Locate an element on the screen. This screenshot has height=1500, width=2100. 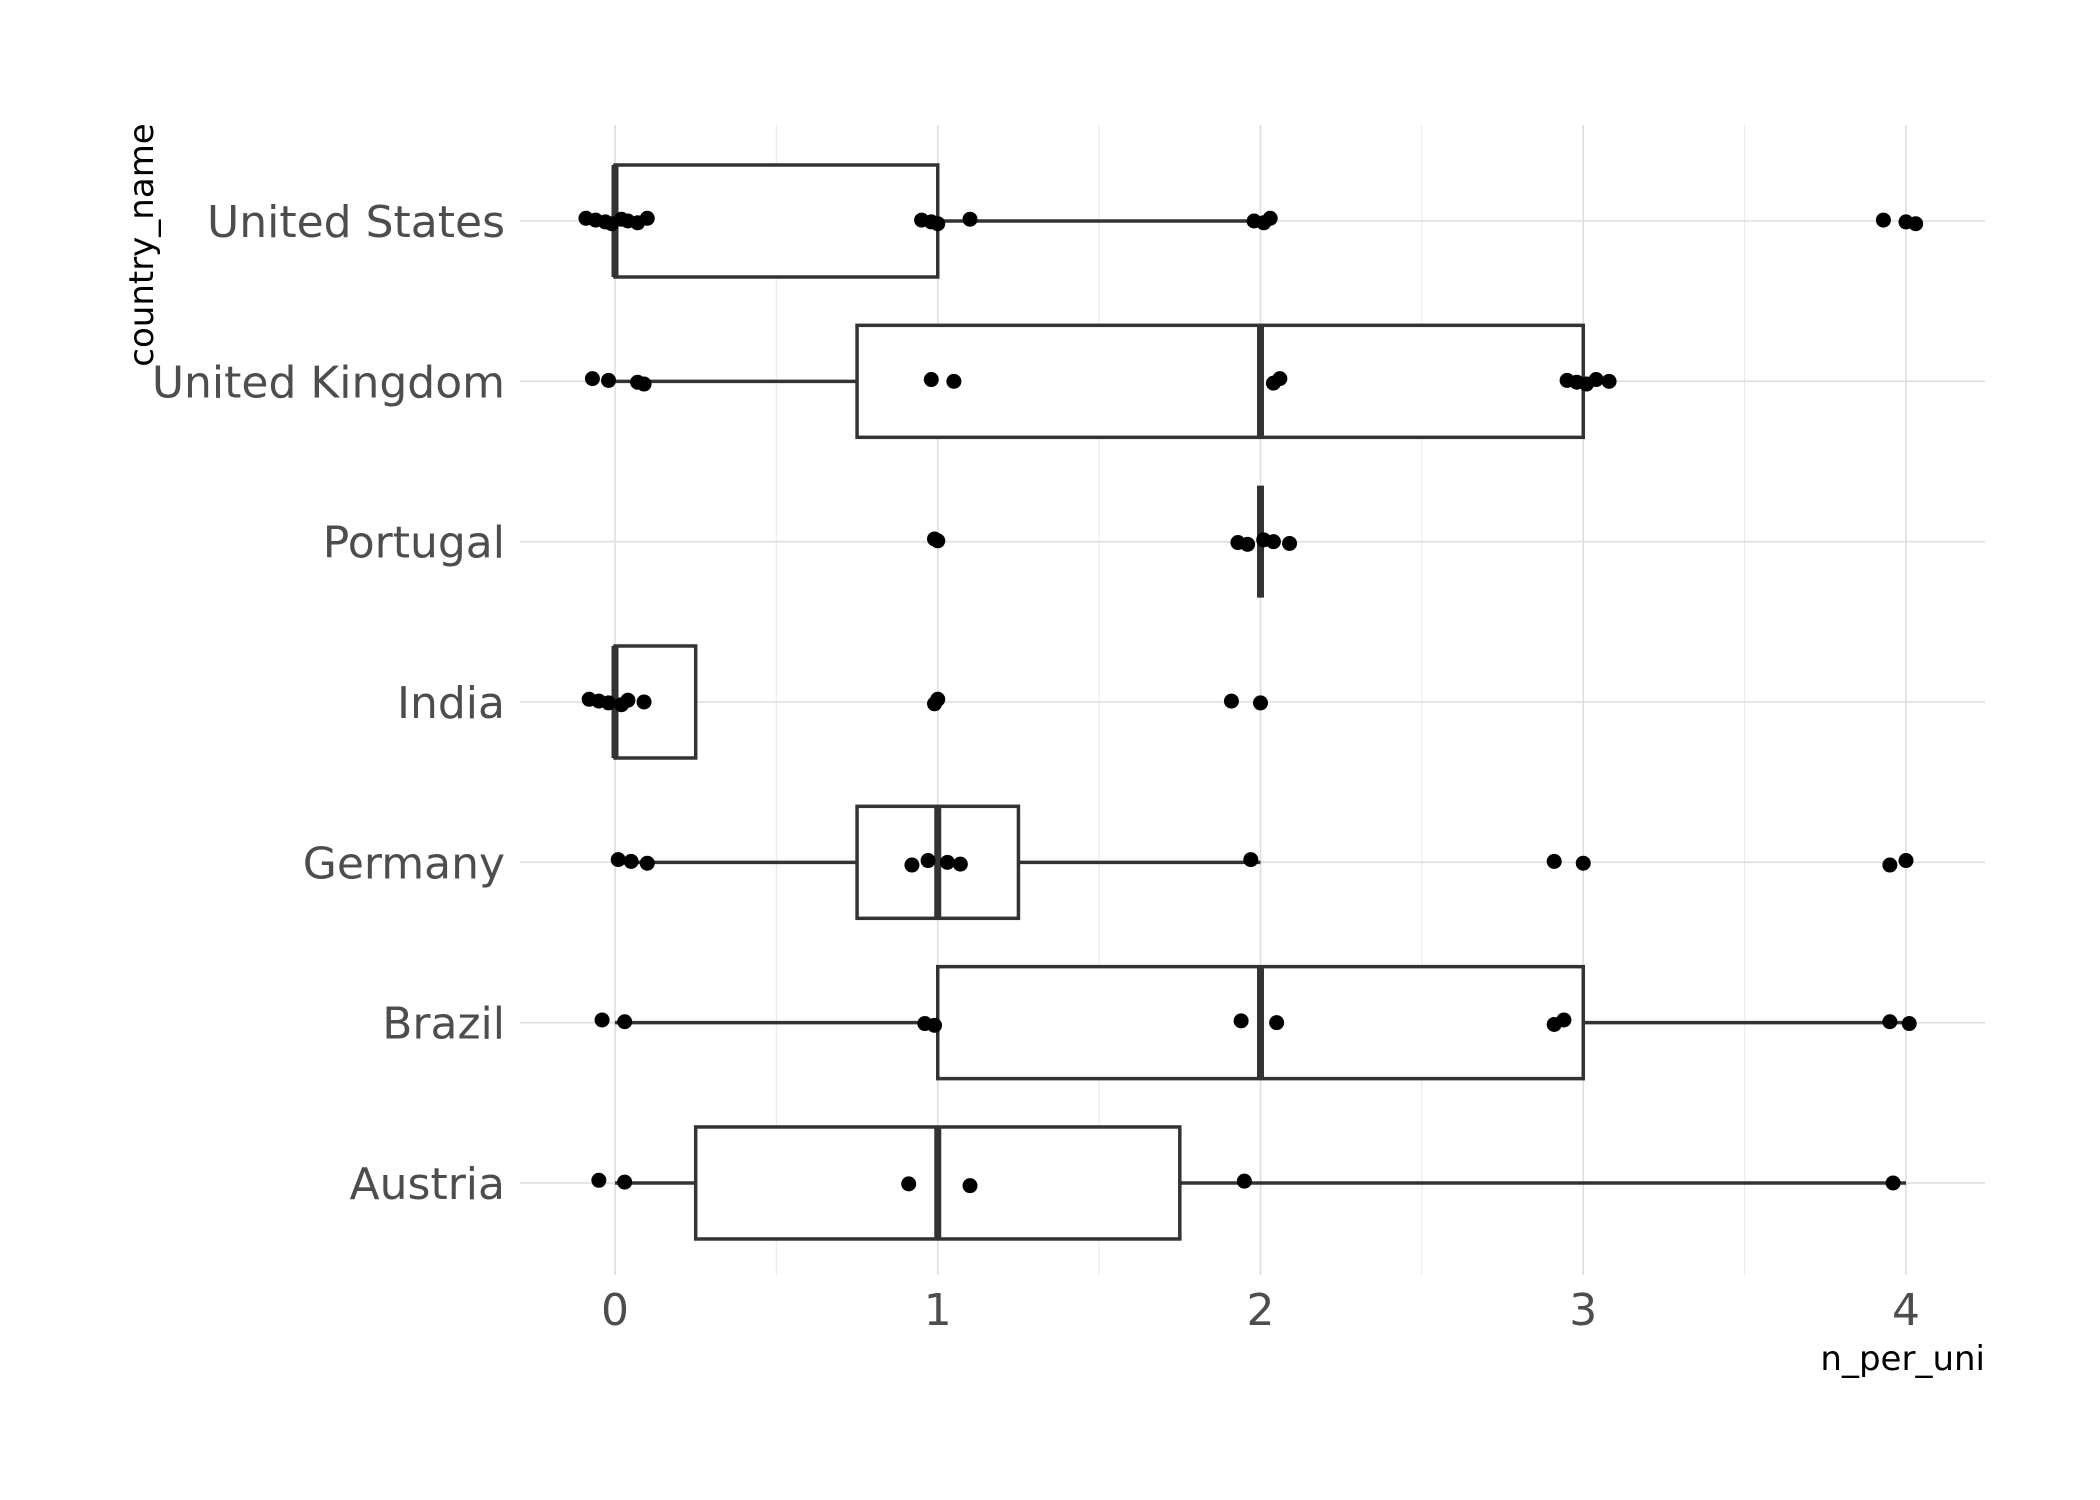
y-tick-label-united-states: United States is located at coordinates (356, 222).